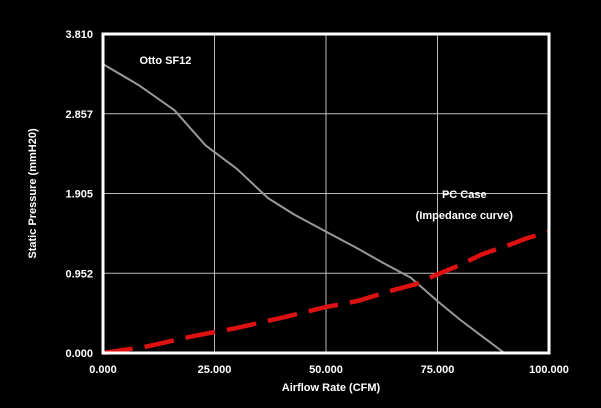 This screenshot has height=408, width=601. What do you see at coordinates (79, 354) in the screenshot?
I see `y-tick-label: 0.000` at bounding box center [79, 354].